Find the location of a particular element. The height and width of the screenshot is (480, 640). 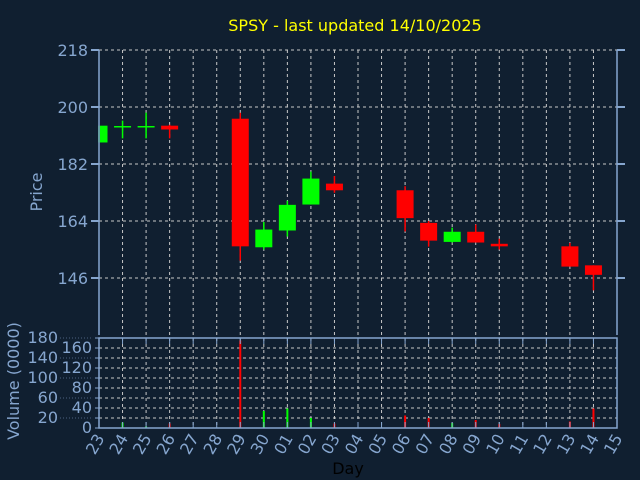

x-tick-label: 05 is located at coordinates (377, 444).